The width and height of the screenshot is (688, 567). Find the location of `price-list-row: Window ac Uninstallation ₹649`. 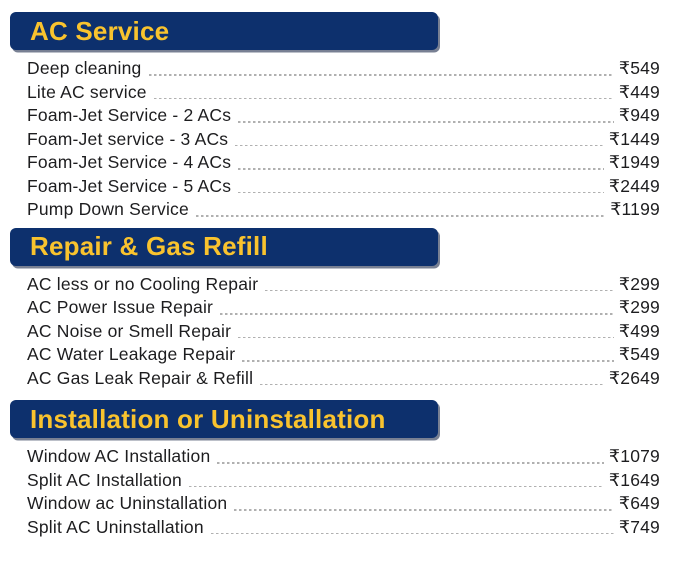

price-list-row: Window ac Uninstallation ₹649 is located at coordinates (343, 504).